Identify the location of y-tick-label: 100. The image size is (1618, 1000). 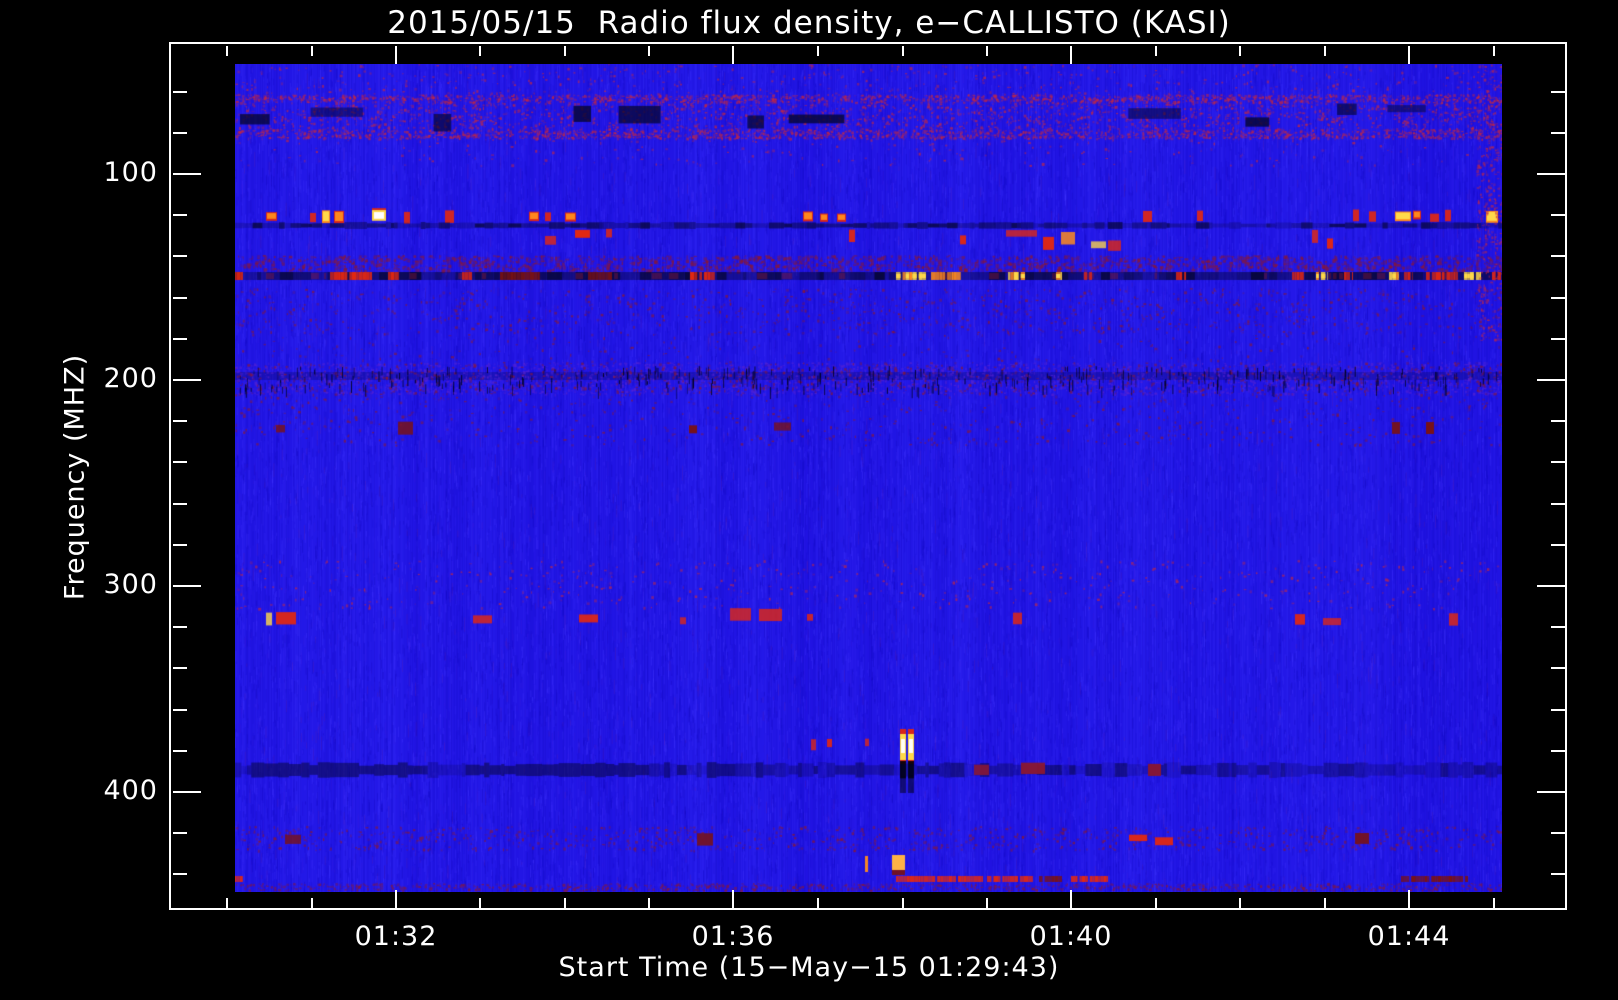
(130, 172).